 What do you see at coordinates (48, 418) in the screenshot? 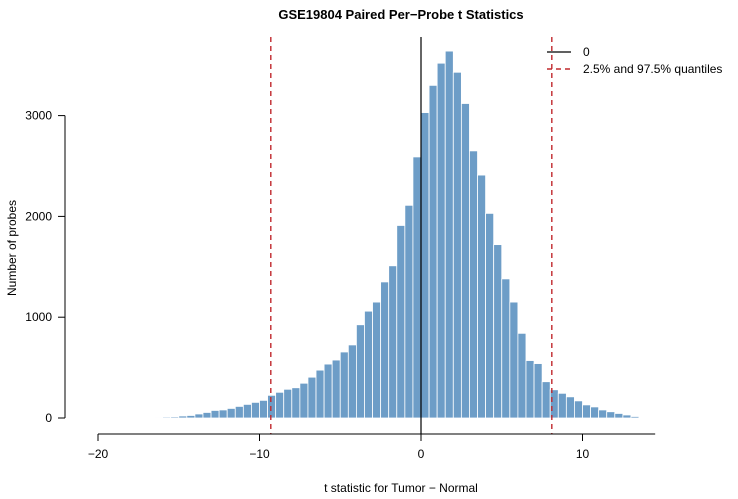
I see `y-tick-label: 0` at bounding box center [48, 418].